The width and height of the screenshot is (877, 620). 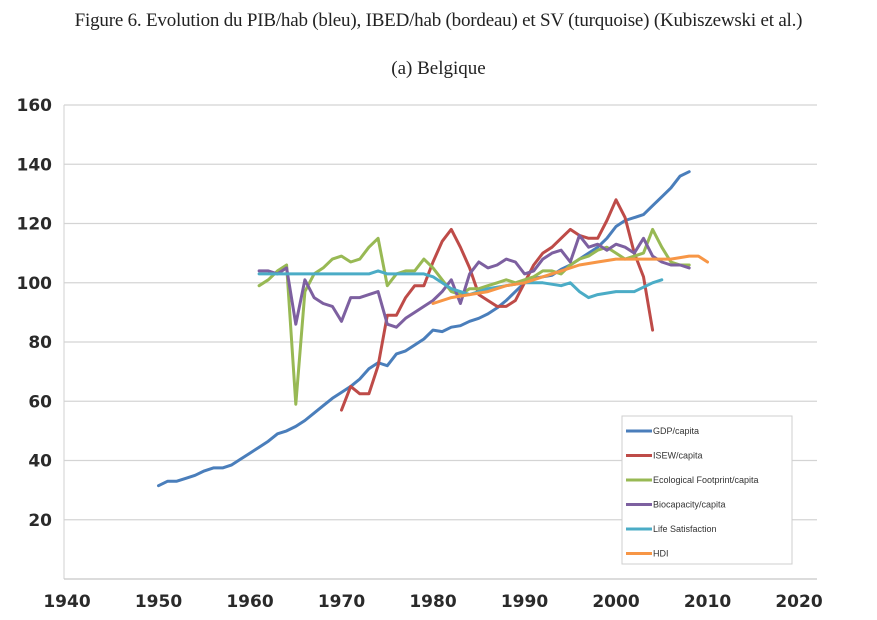 What do you see at coordinates (798, 602) in the screenshot?
I see `x-tick-label: 2020` at bounding box center [798, 602].